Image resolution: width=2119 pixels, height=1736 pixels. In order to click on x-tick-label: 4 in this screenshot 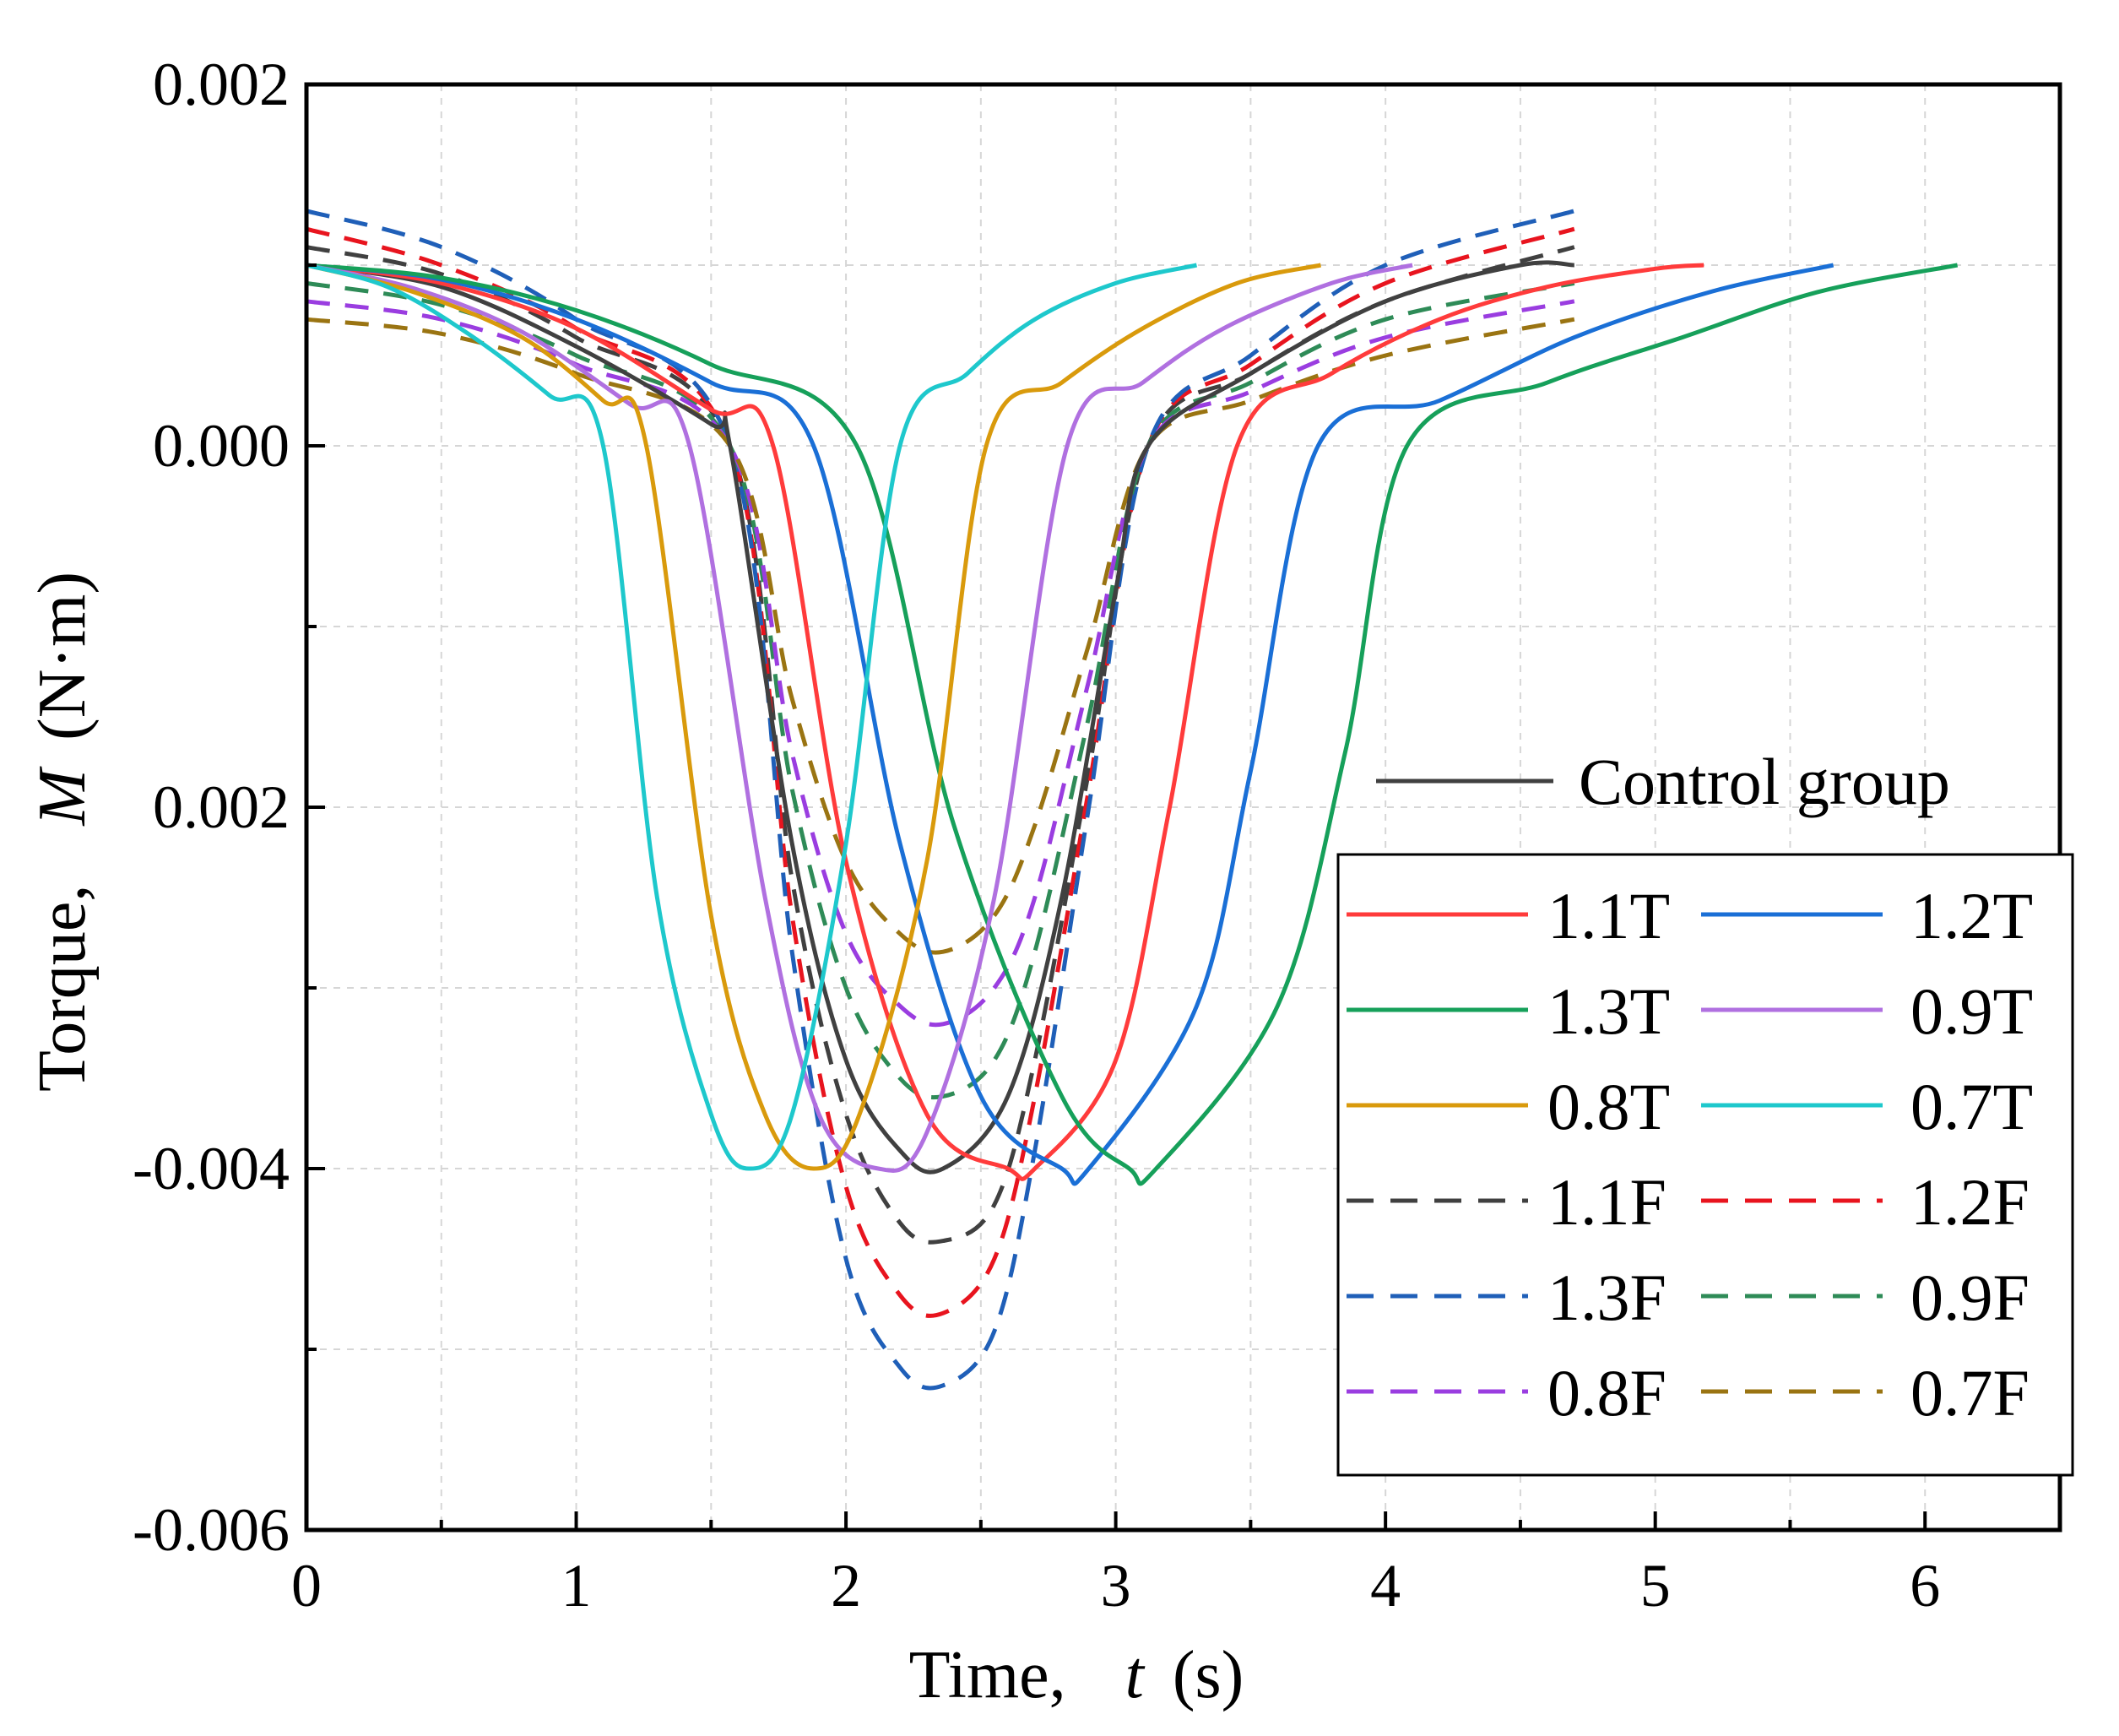, I will do `click(1385, 1586)`.